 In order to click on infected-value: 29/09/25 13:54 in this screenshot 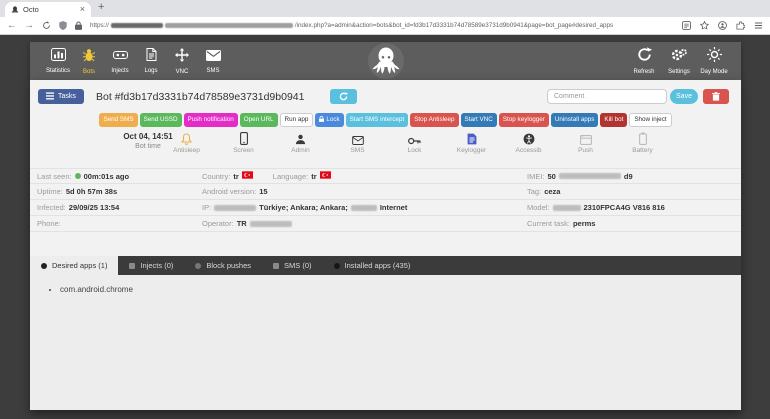, I will do `click(94, 207)`.